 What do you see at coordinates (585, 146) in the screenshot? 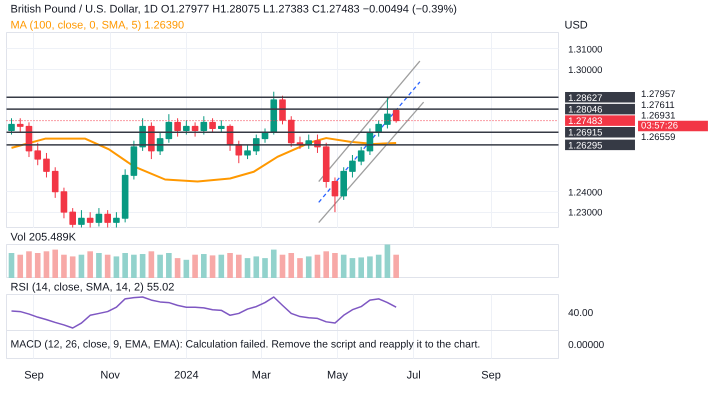
I see `ref-line-label: 1.26295` at bounding box center [585, 146].